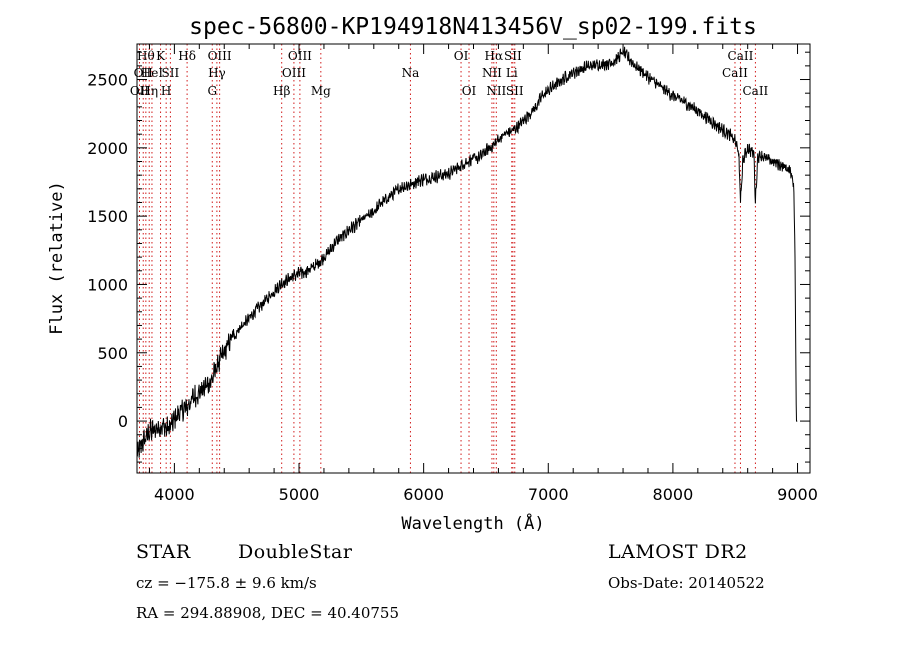 Image resolution: width=900 pixels, height=650 pixels. I want to click on x-tick-label: 6000, so click(423, 494).